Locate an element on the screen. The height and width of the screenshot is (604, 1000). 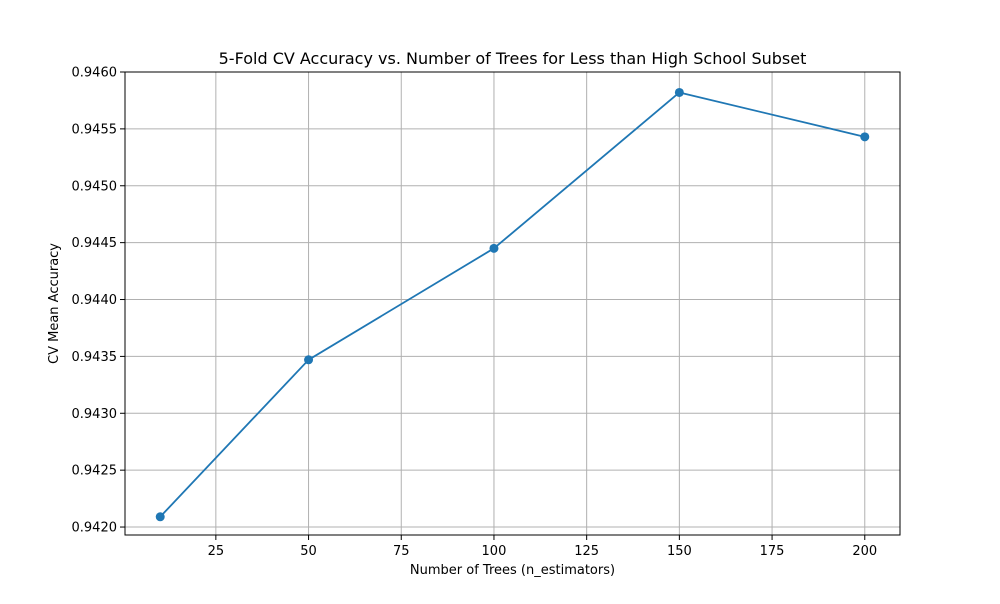
y-tick-label: 0.9420 is located at coordinates (95, 528).